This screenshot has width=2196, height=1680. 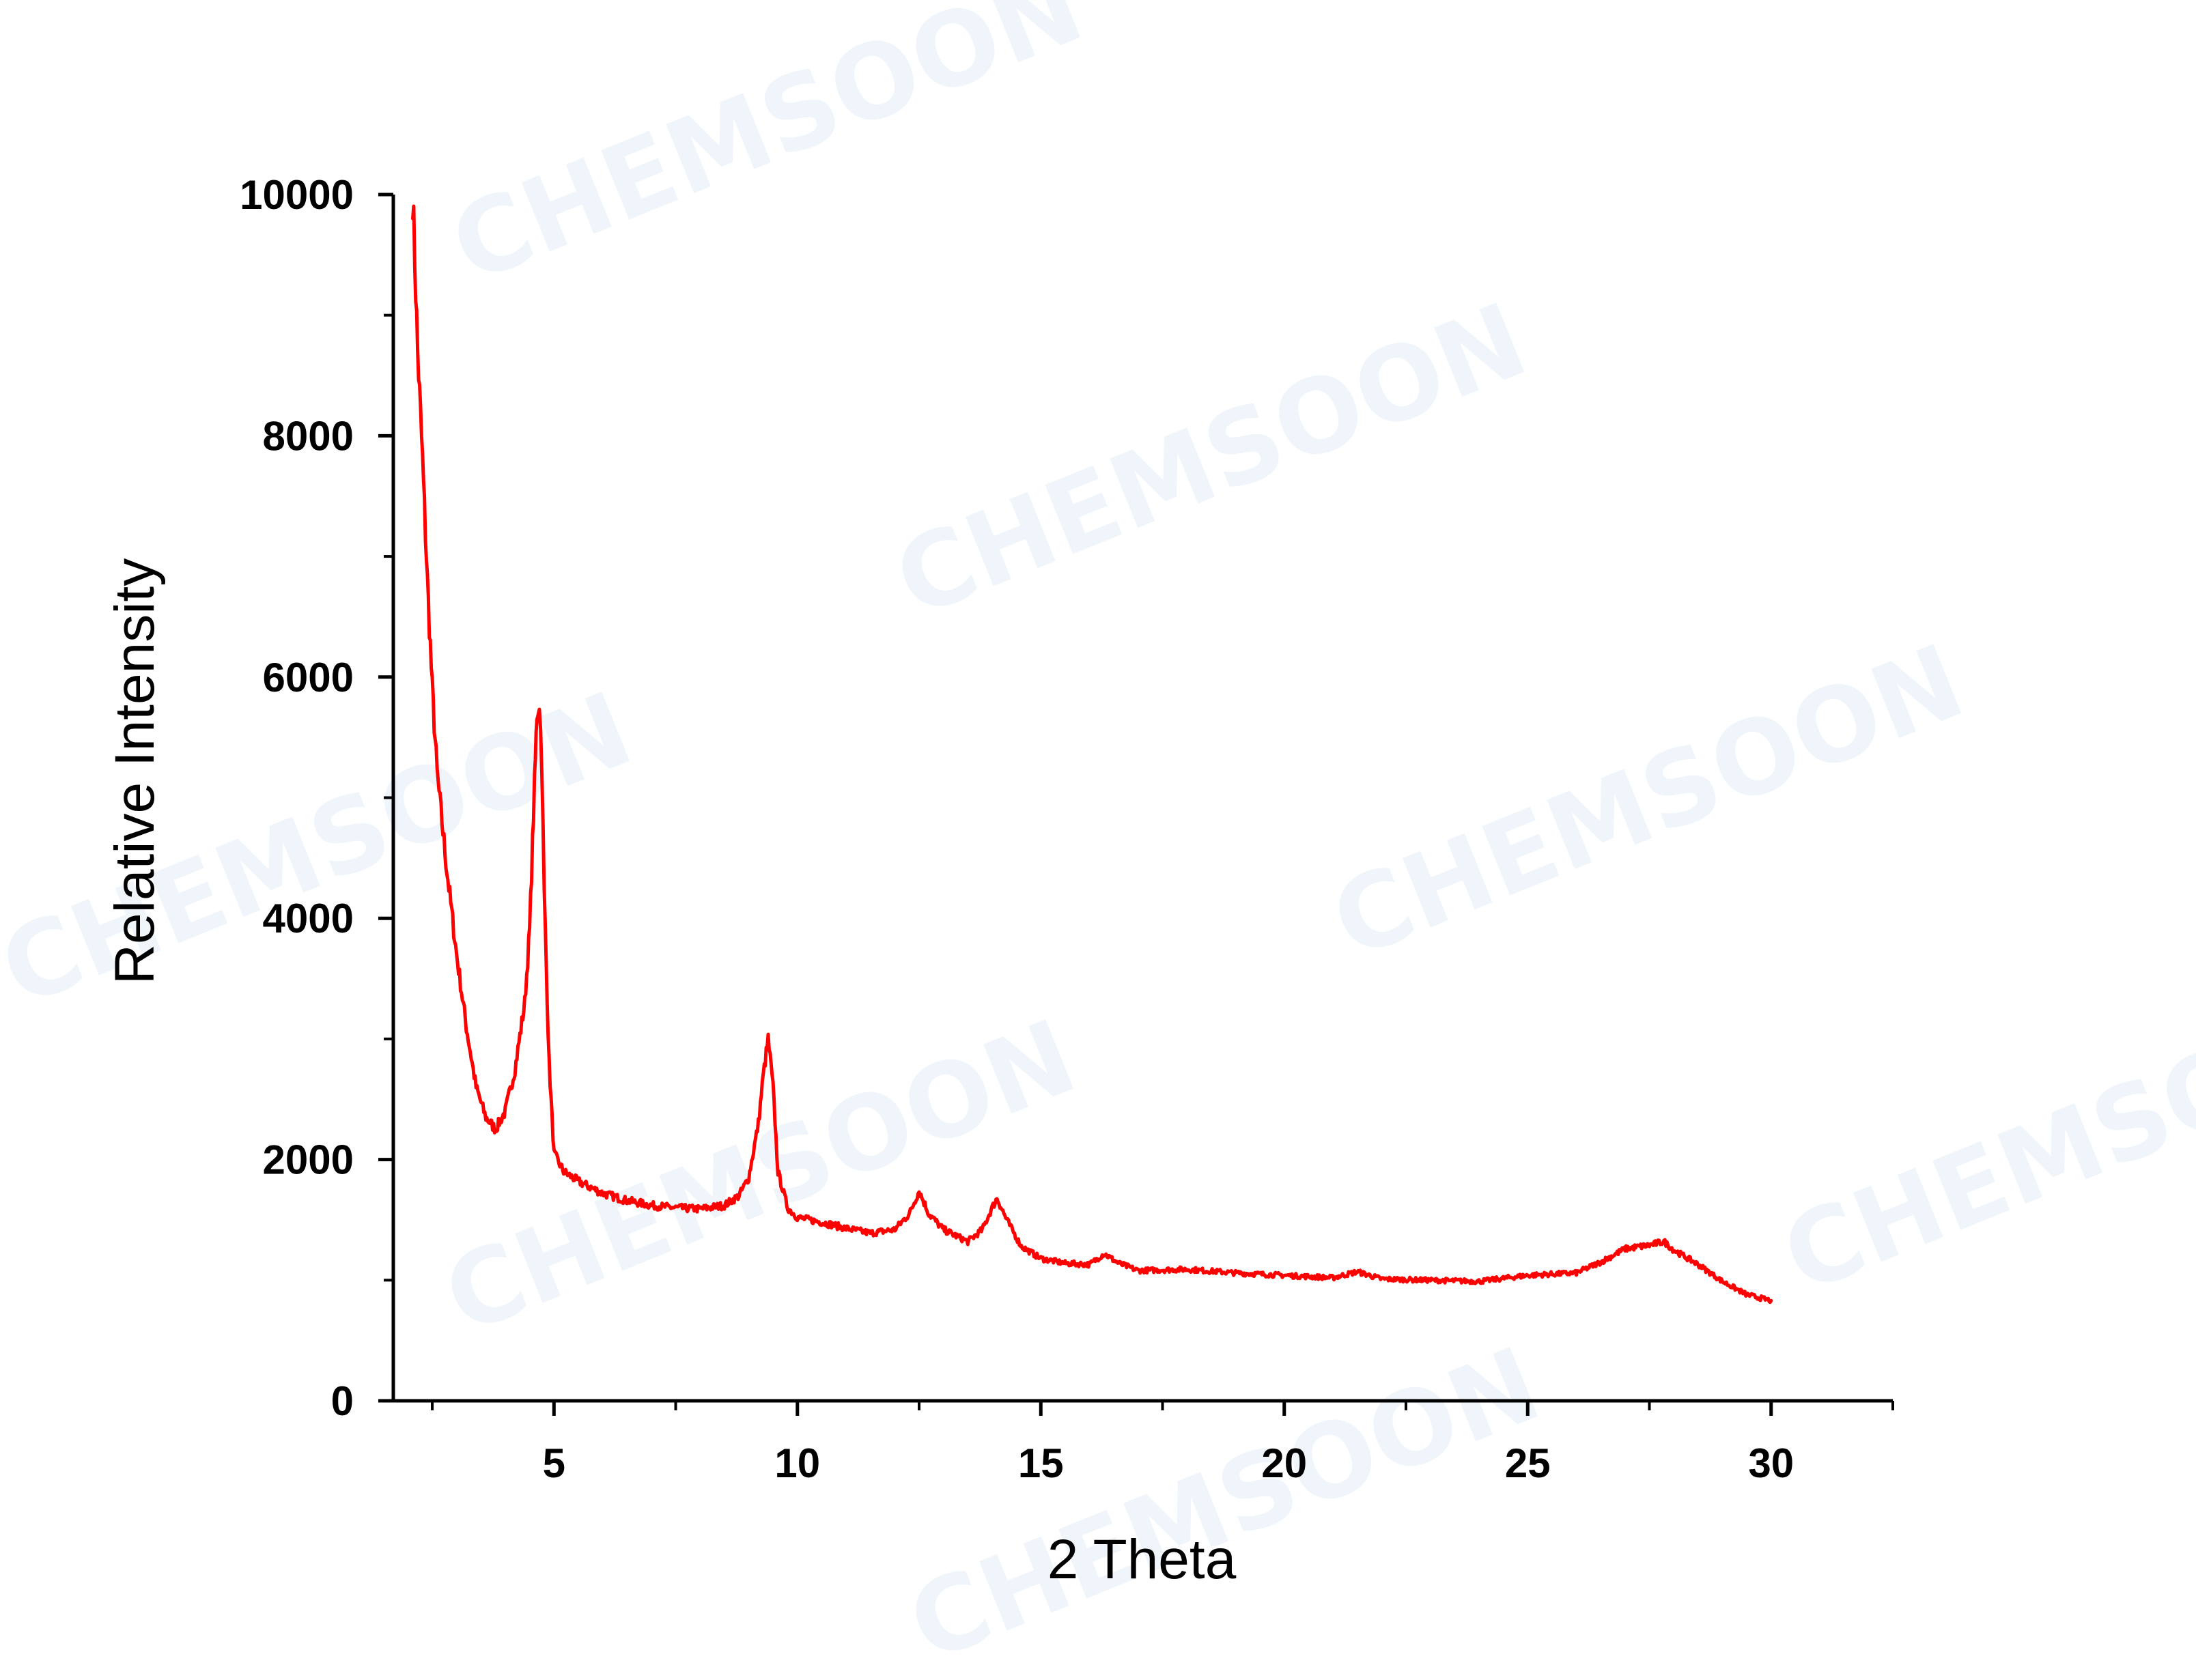 What do you see at coordinates (308, 918) in the screenshot?
I see `y-tick-label: 4000` at bounding box center [308, 918].